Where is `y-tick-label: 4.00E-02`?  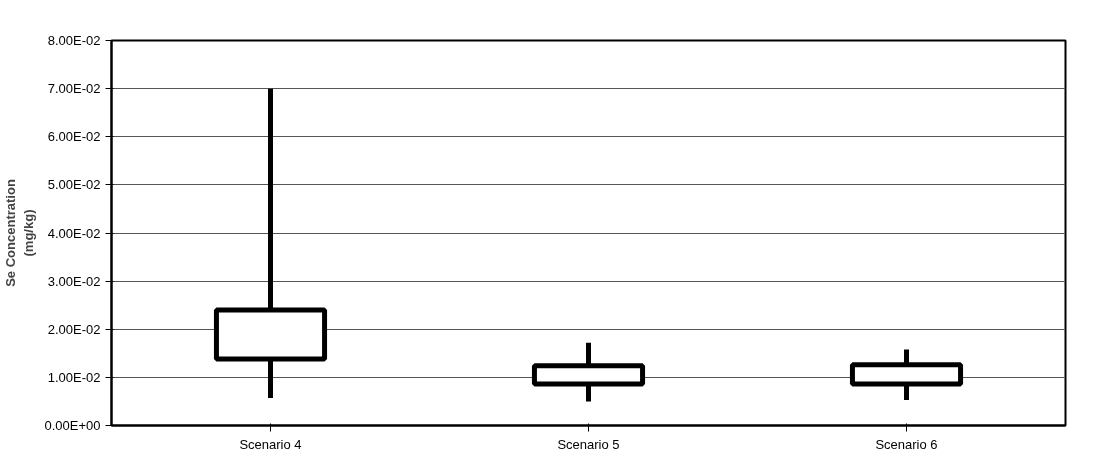
y-tick-label: 4.00E-02 is located at coordinates (74, 233).